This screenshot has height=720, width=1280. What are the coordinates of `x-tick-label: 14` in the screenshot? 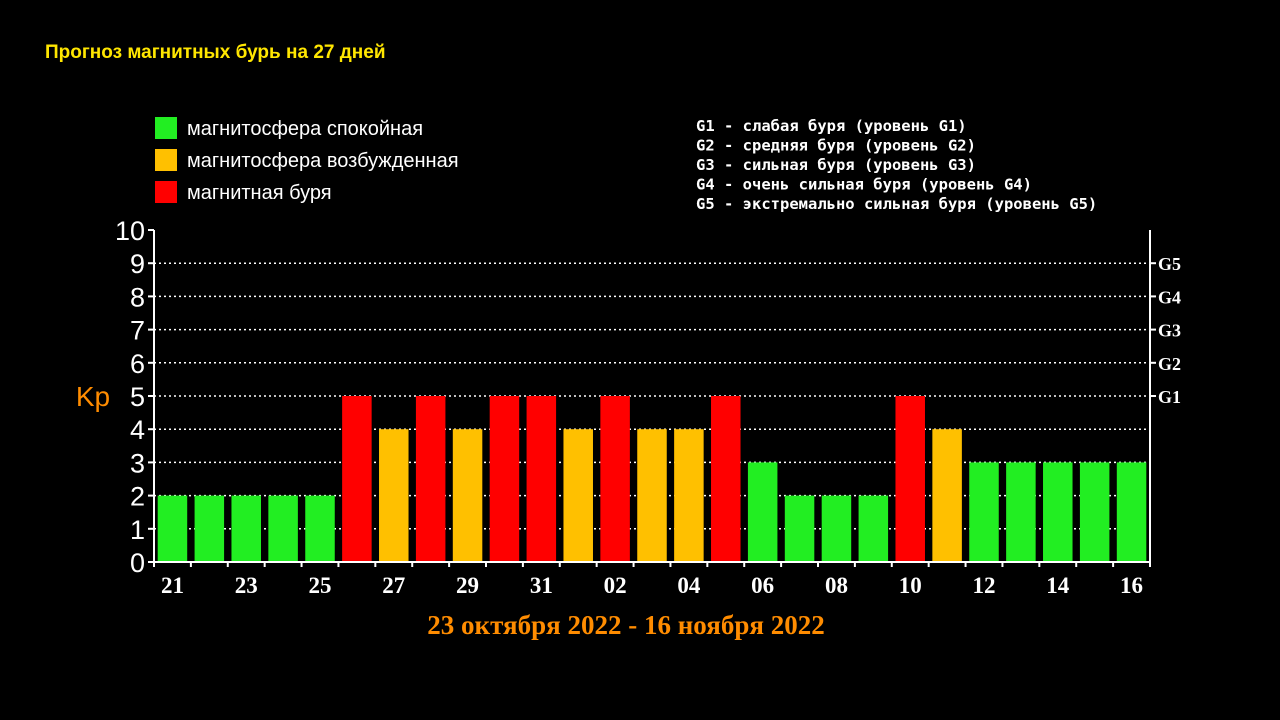 It's located at (1058, 585).